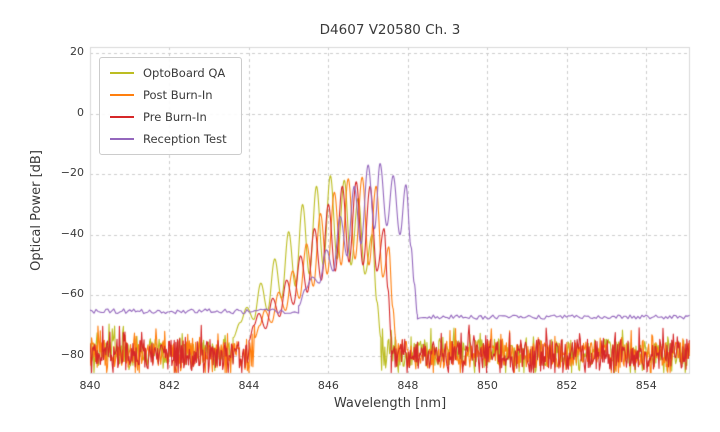 Image resolution: width=720 pixels, height=432 pixels. Describe the element at coordinates (72, 173) in the screenshot. I see `y-tick-label: −20` at that location.